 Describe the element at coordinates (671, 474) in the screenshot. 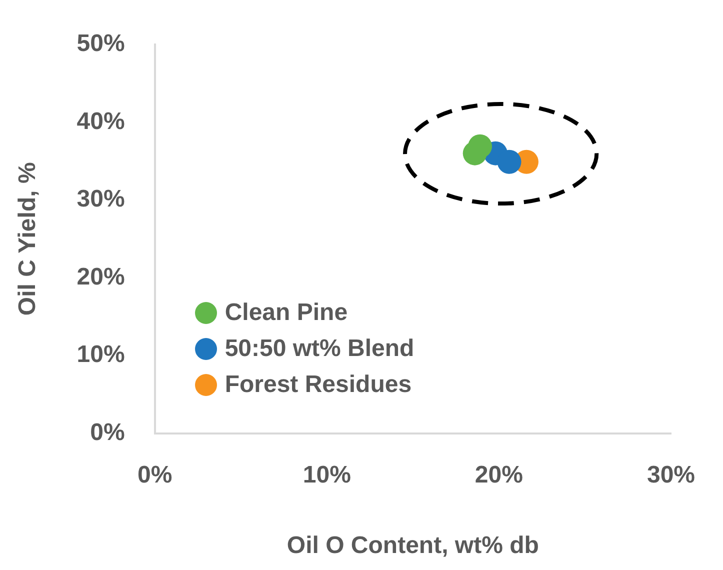

I see `x-tick-label: 30%` at that location.